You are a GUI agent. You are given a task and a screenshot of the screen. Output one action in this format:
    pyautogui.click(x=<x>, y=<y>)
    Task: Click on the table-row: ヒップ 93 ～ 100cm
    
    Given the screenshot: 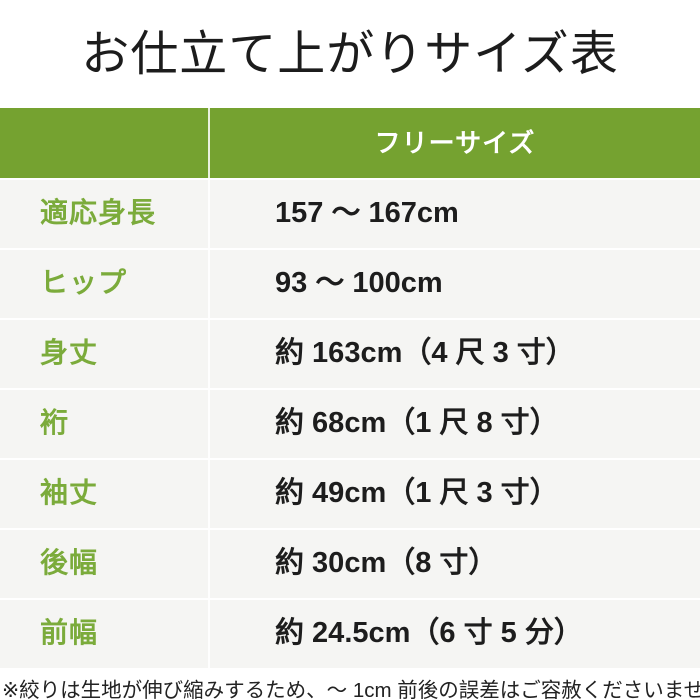 What is the action you would take?
    pyautogui.click(x=350, y=283)
    